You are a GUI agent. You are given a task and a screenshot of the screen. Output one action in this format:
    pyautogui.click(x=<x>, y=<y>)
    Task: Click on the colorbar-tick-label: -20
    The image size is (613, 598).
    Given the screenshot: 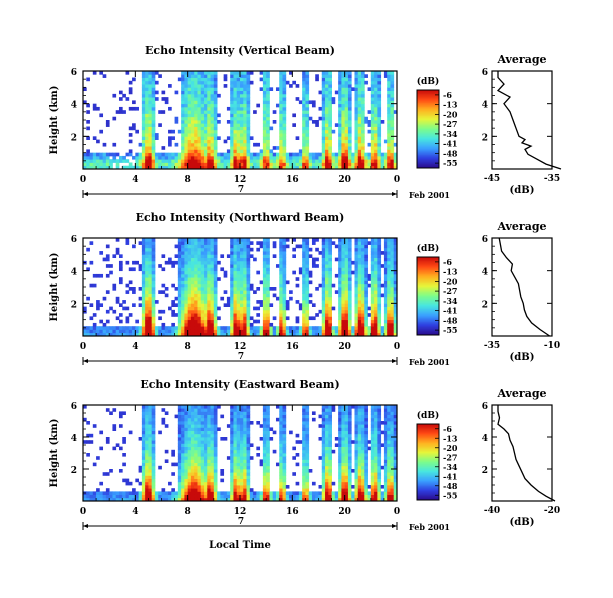 What is the action you would take?
    pyautogui.click(x=450, y=114)
    